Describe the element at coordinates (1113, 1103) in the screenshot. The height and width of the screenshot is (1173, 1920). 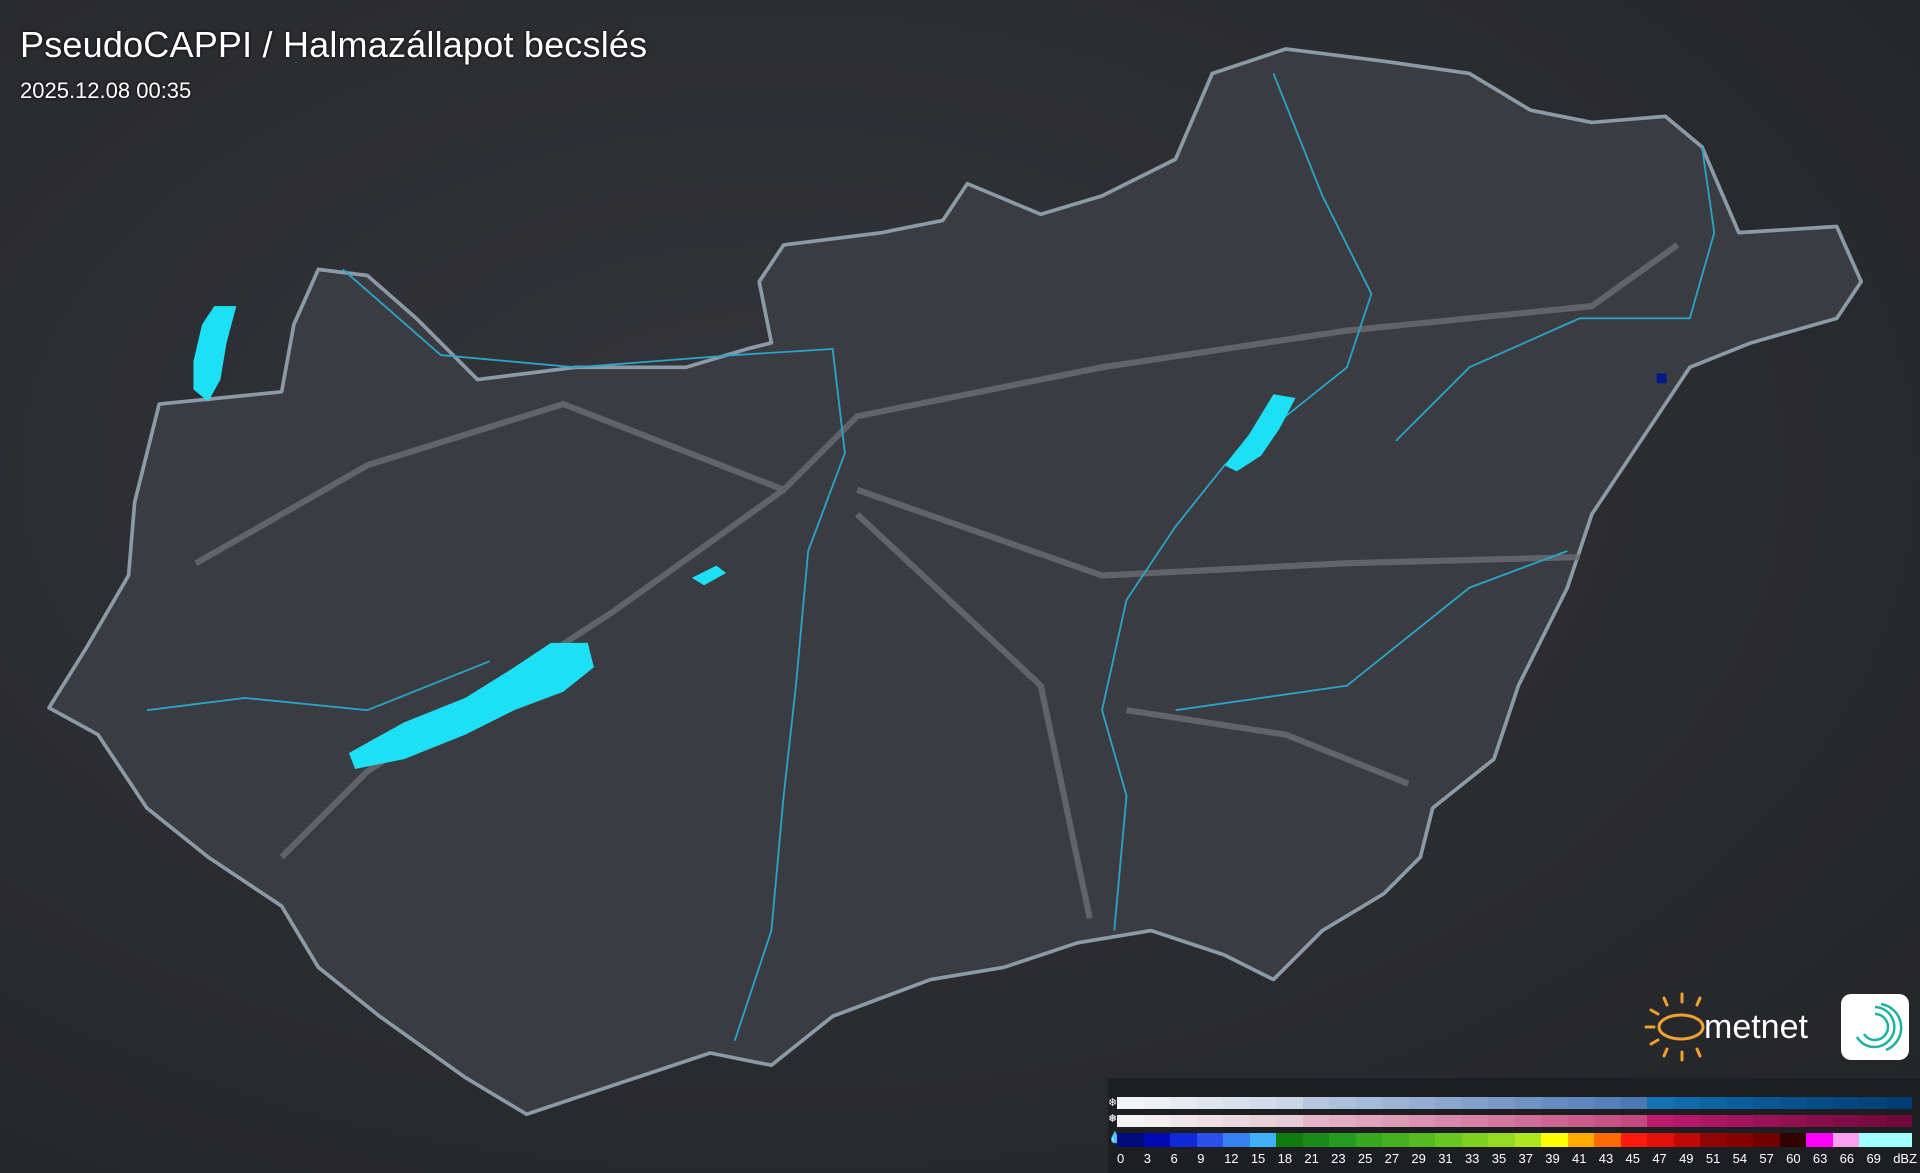
I see `snowflake-icon: ❄` at that location.